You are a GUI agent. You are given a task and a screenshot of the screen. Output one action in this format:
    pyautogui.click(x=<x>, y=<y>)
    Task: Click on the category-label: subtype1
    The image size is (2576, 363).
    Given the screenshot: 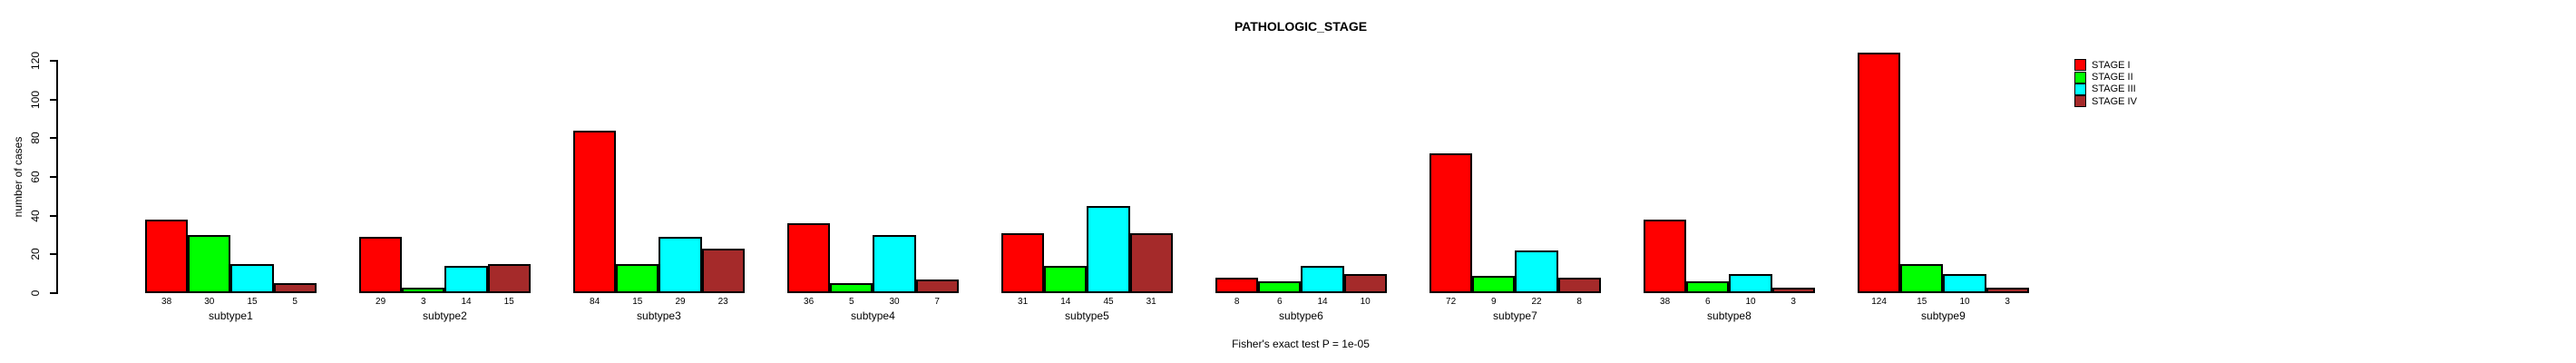 What is the action you would take?
    pyautogui.click(x=231, y=315)
    